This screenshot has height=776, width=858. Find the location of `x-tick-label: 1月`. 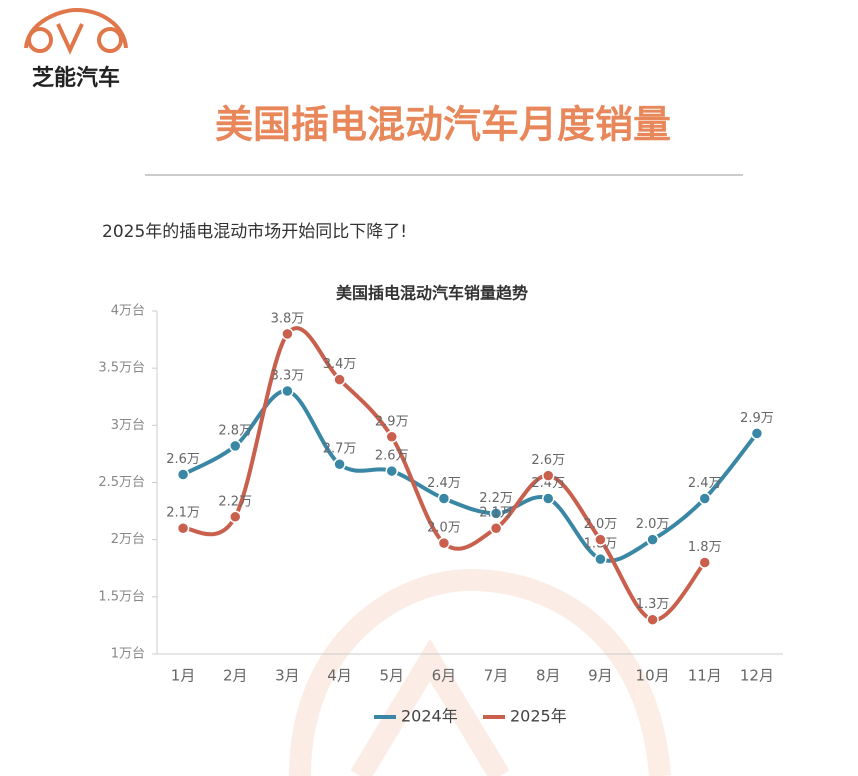

x-tick-label: 1月 is located at coordinates (183, 676).